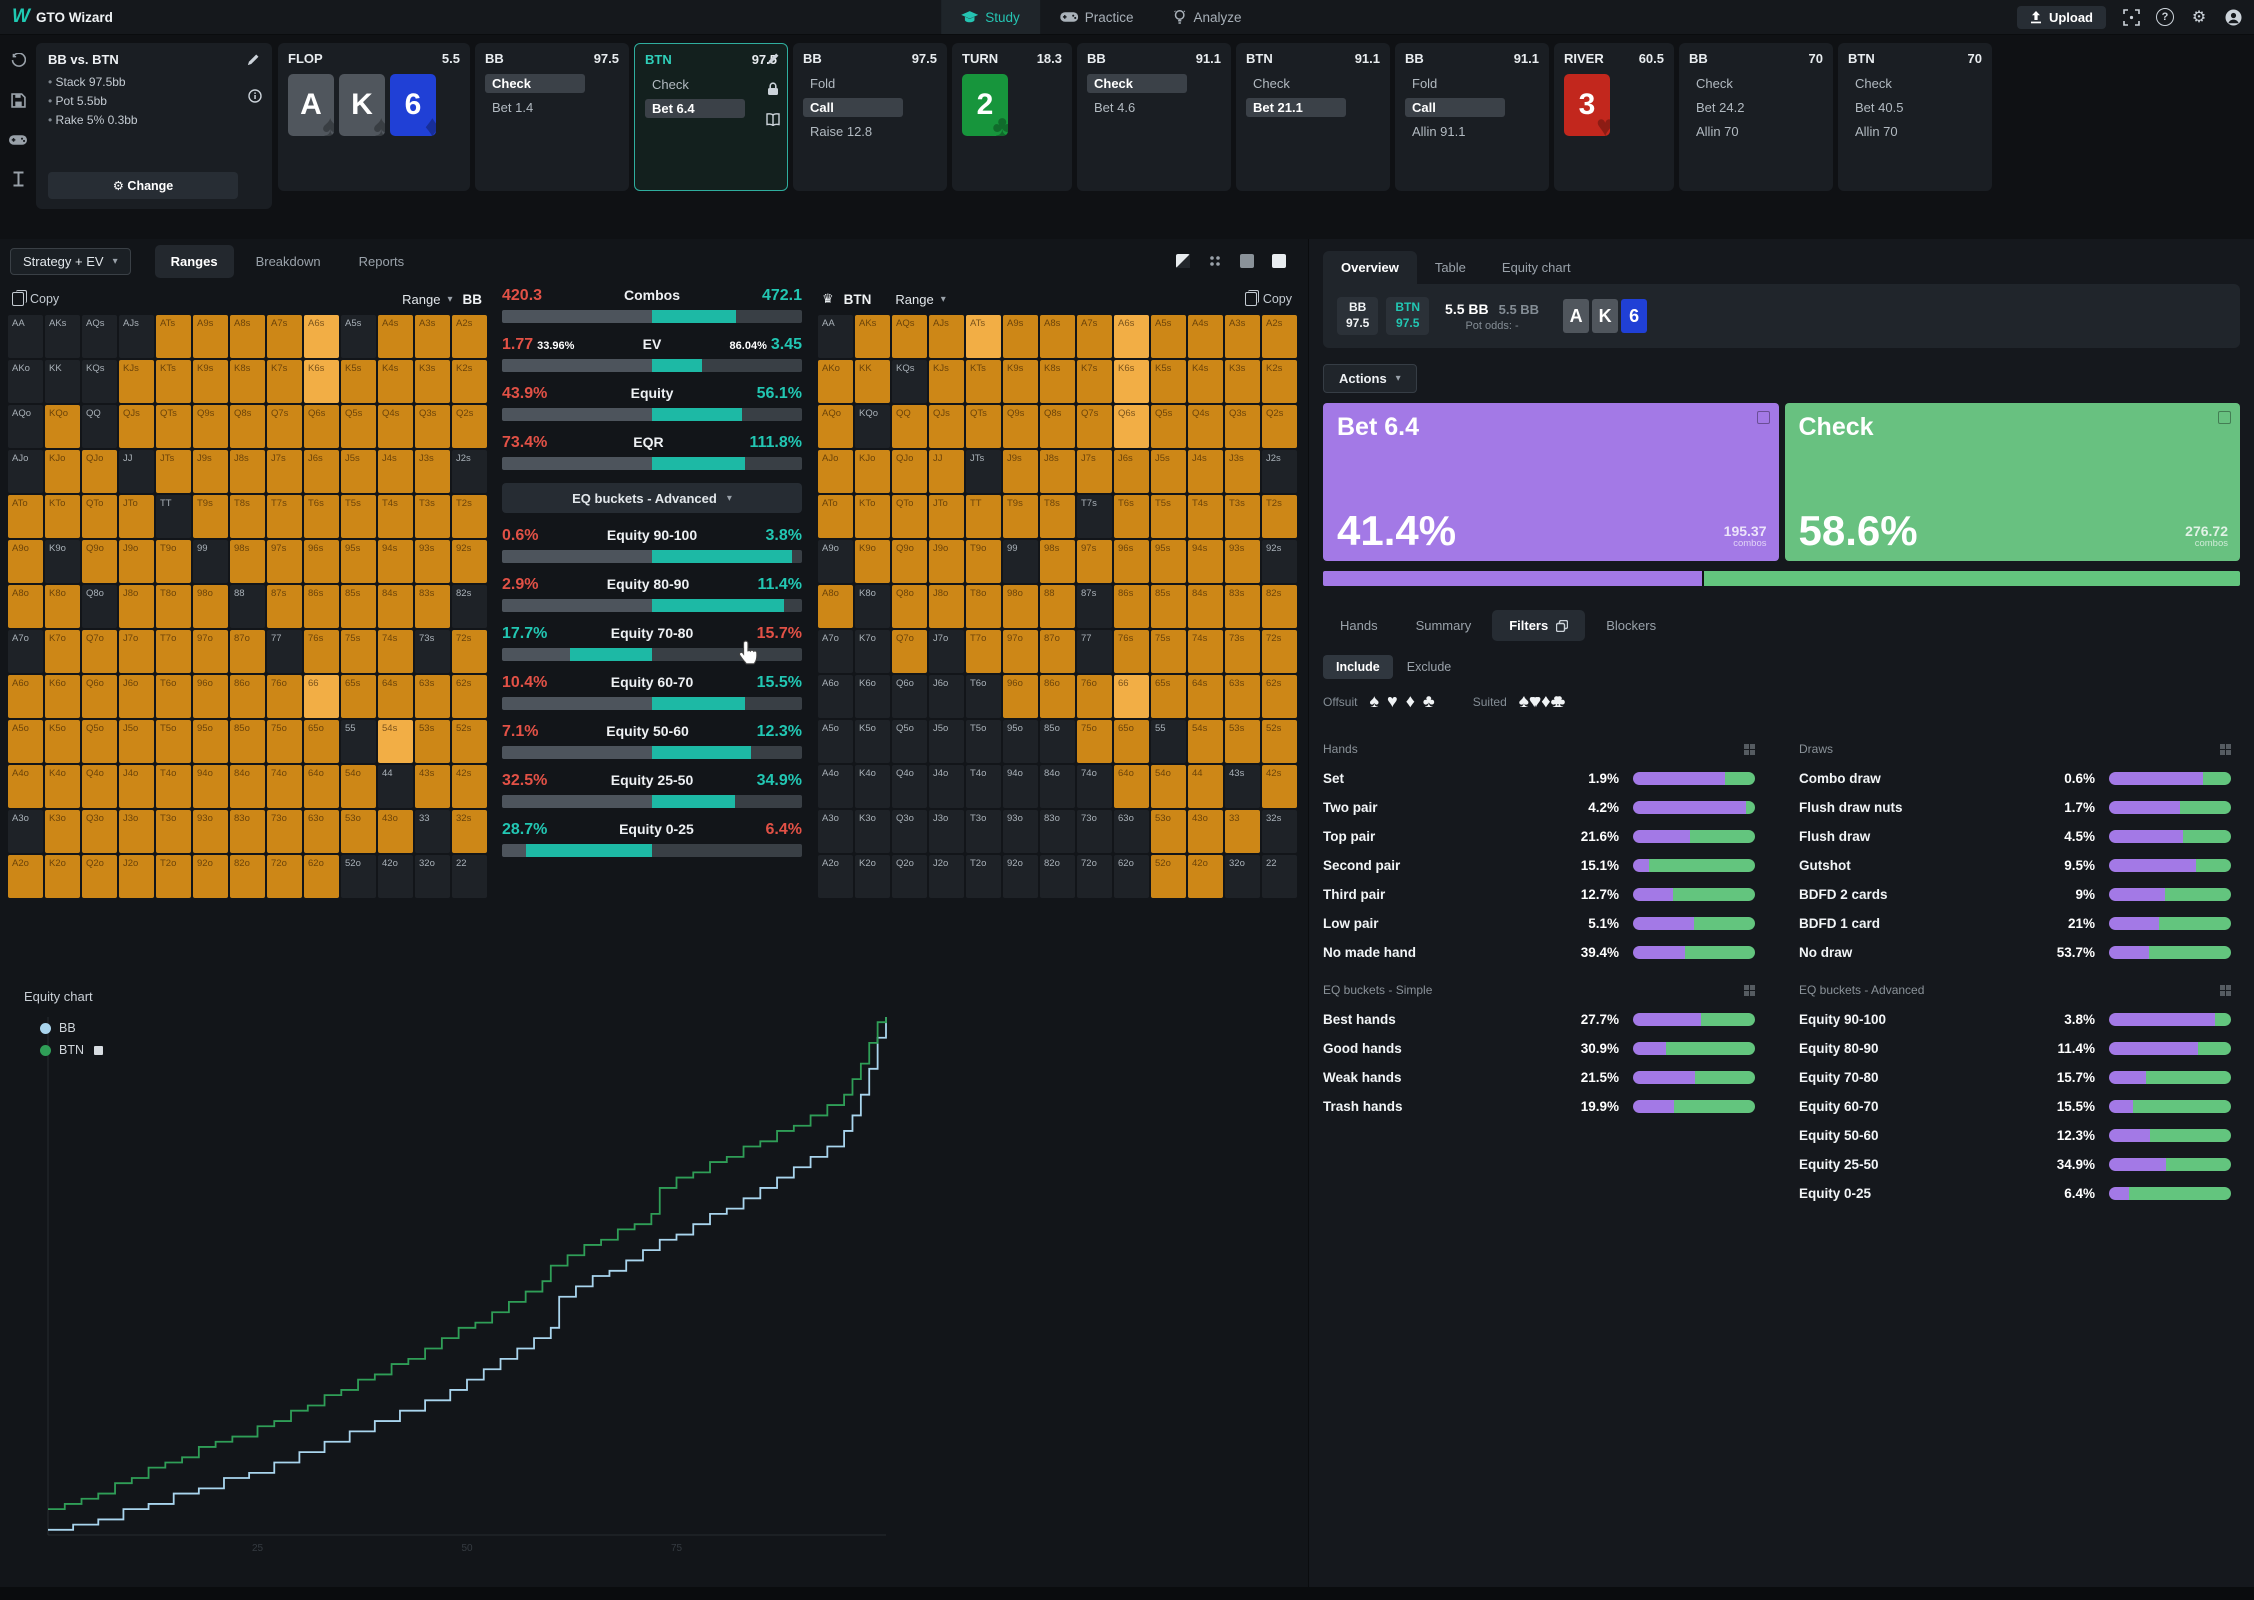  I want to click on gto-wizard-logo: W, so click(21, 16).